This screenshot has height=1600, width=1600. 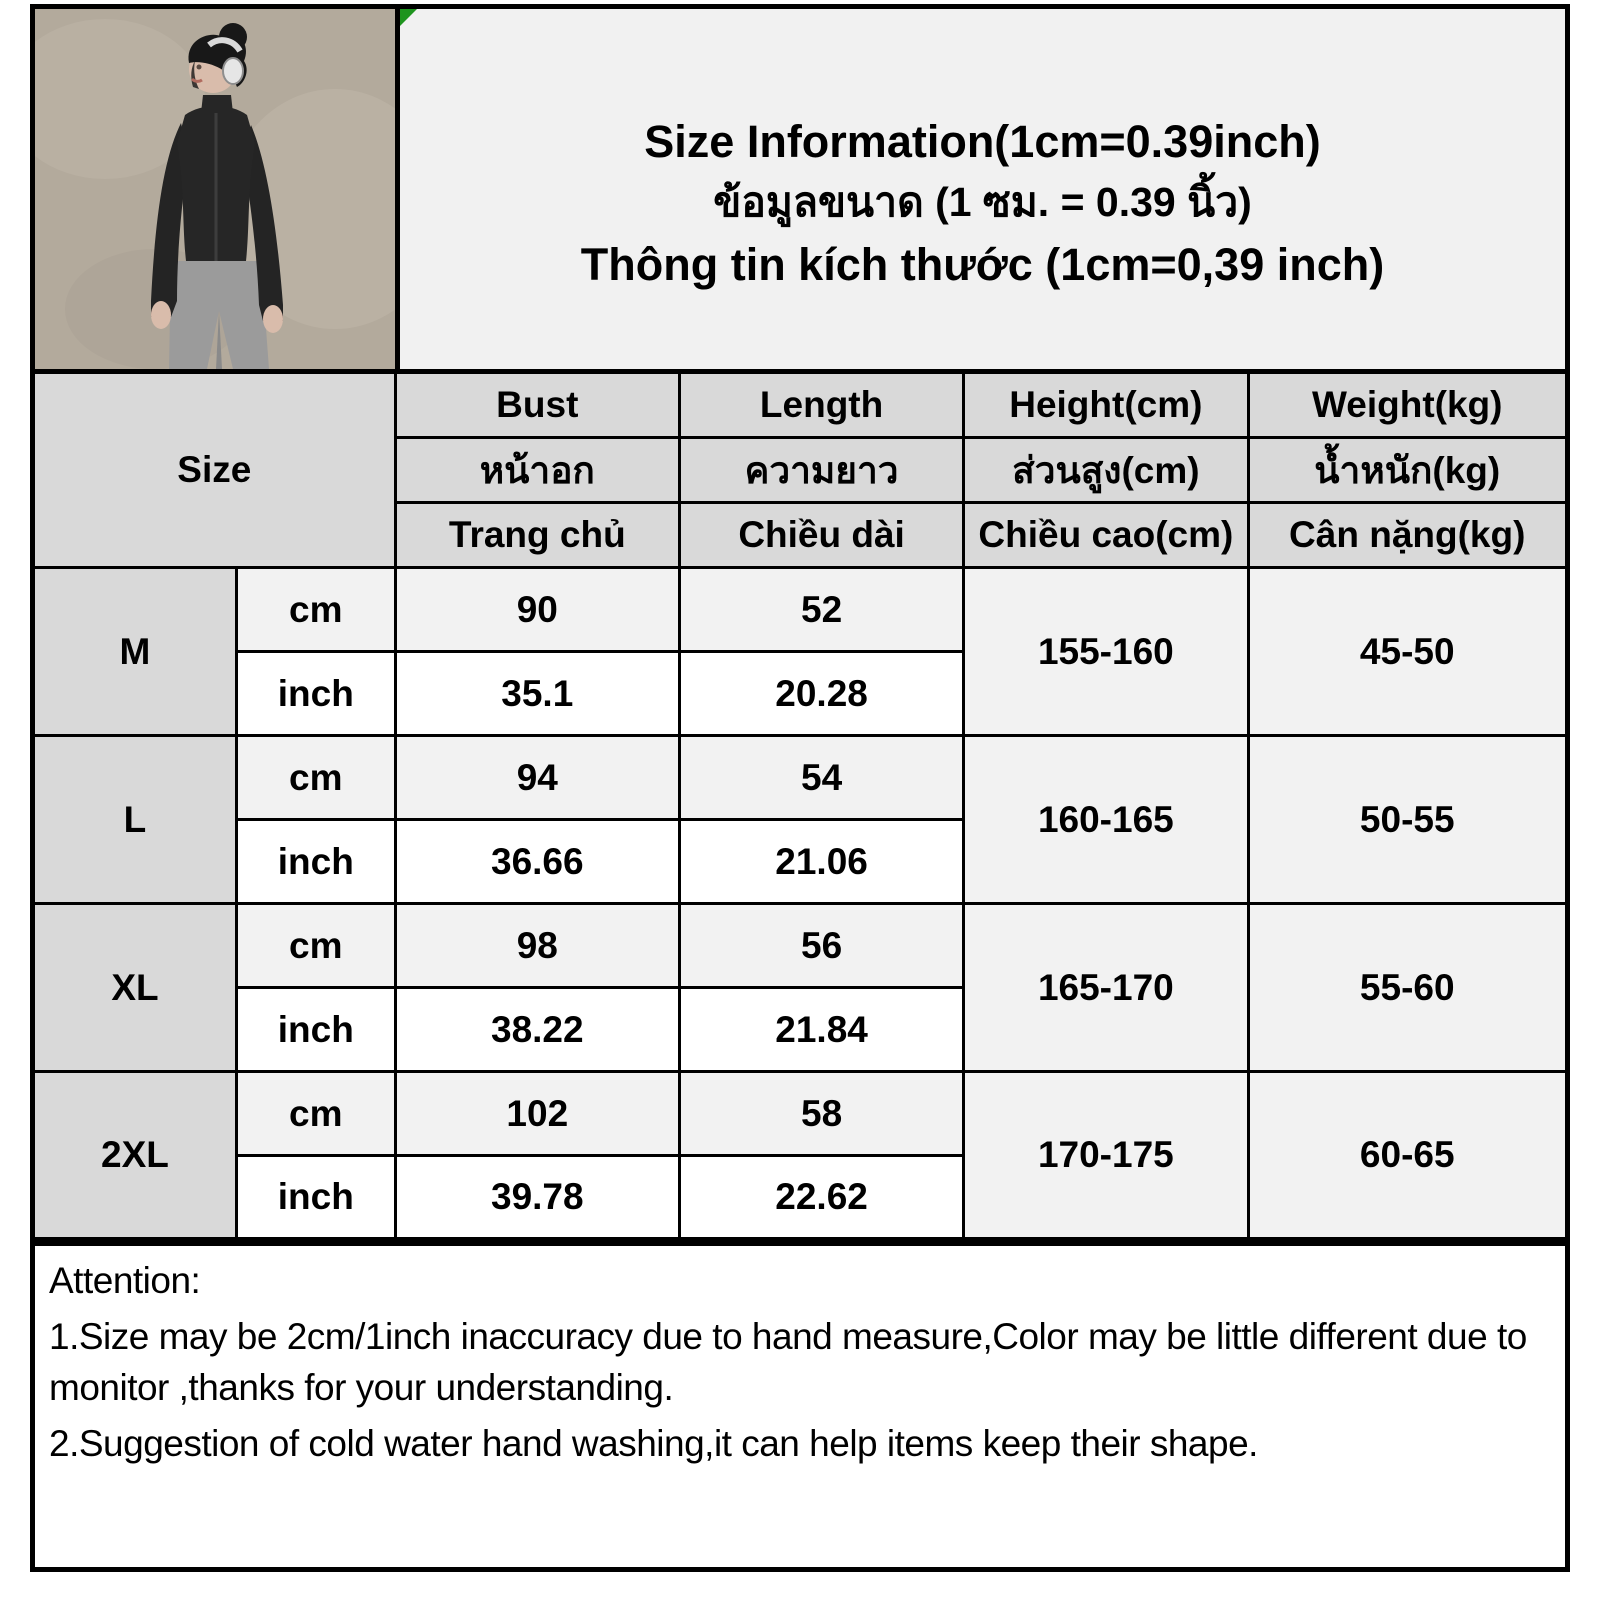 I want to click on size-column-header: Size, so click(x=214, y=469).